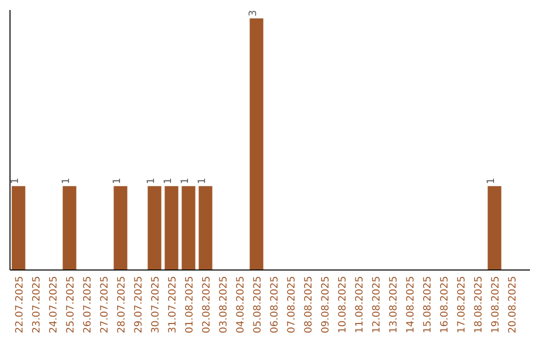 Image resolution: width=540 pixels, height=340 pixels. Describe the element at coordinates (275, 305) in the screenshot. I see `x-tick-label: 06.08.2025` at that location.